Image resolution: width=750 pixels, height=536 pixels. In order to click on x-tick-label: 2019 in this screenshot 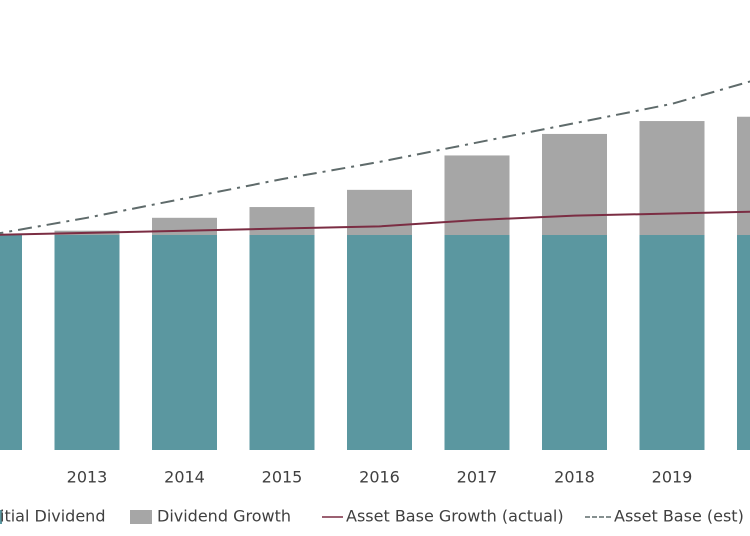, I will do `click(672, 477)`.